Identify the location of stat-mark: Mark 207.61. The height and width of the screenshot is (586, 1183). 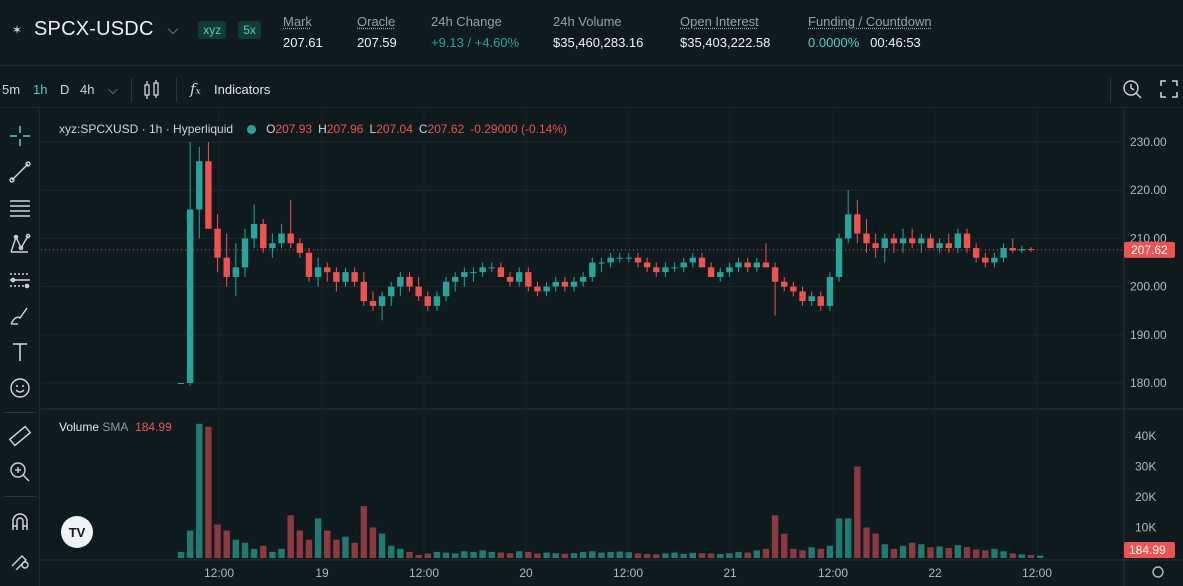
(303, 32).